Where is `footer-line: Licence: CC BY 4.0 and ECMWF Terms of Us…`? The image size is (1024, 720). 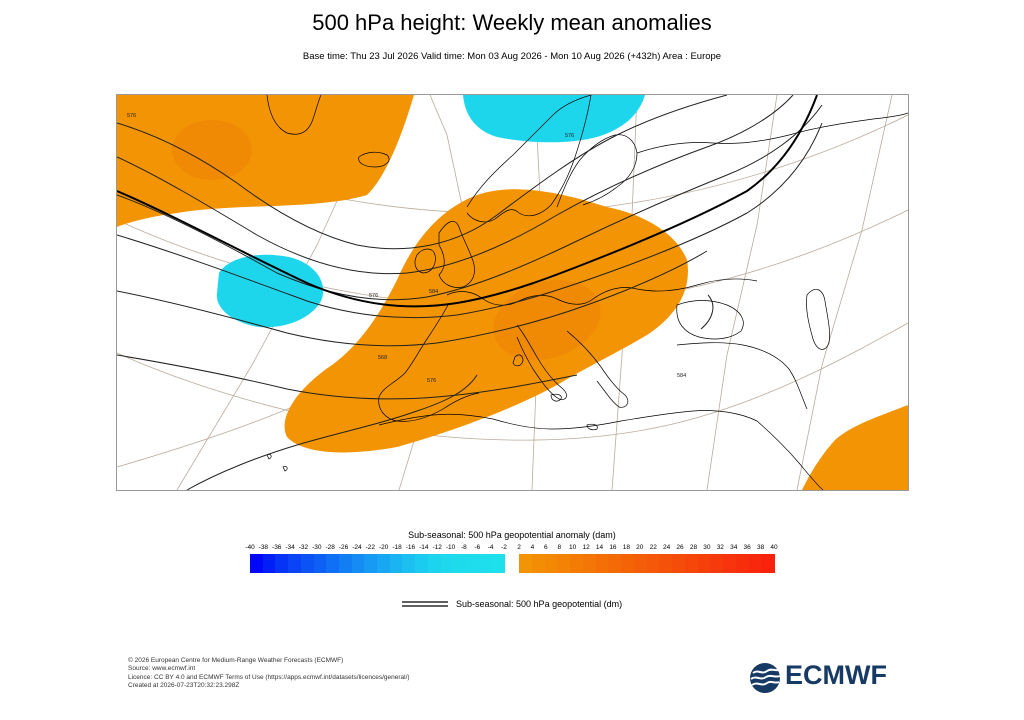
footer-line: Licence: CC BY 4.0 and ECMWF Terms of Us… is located at coordinates (269, 677).